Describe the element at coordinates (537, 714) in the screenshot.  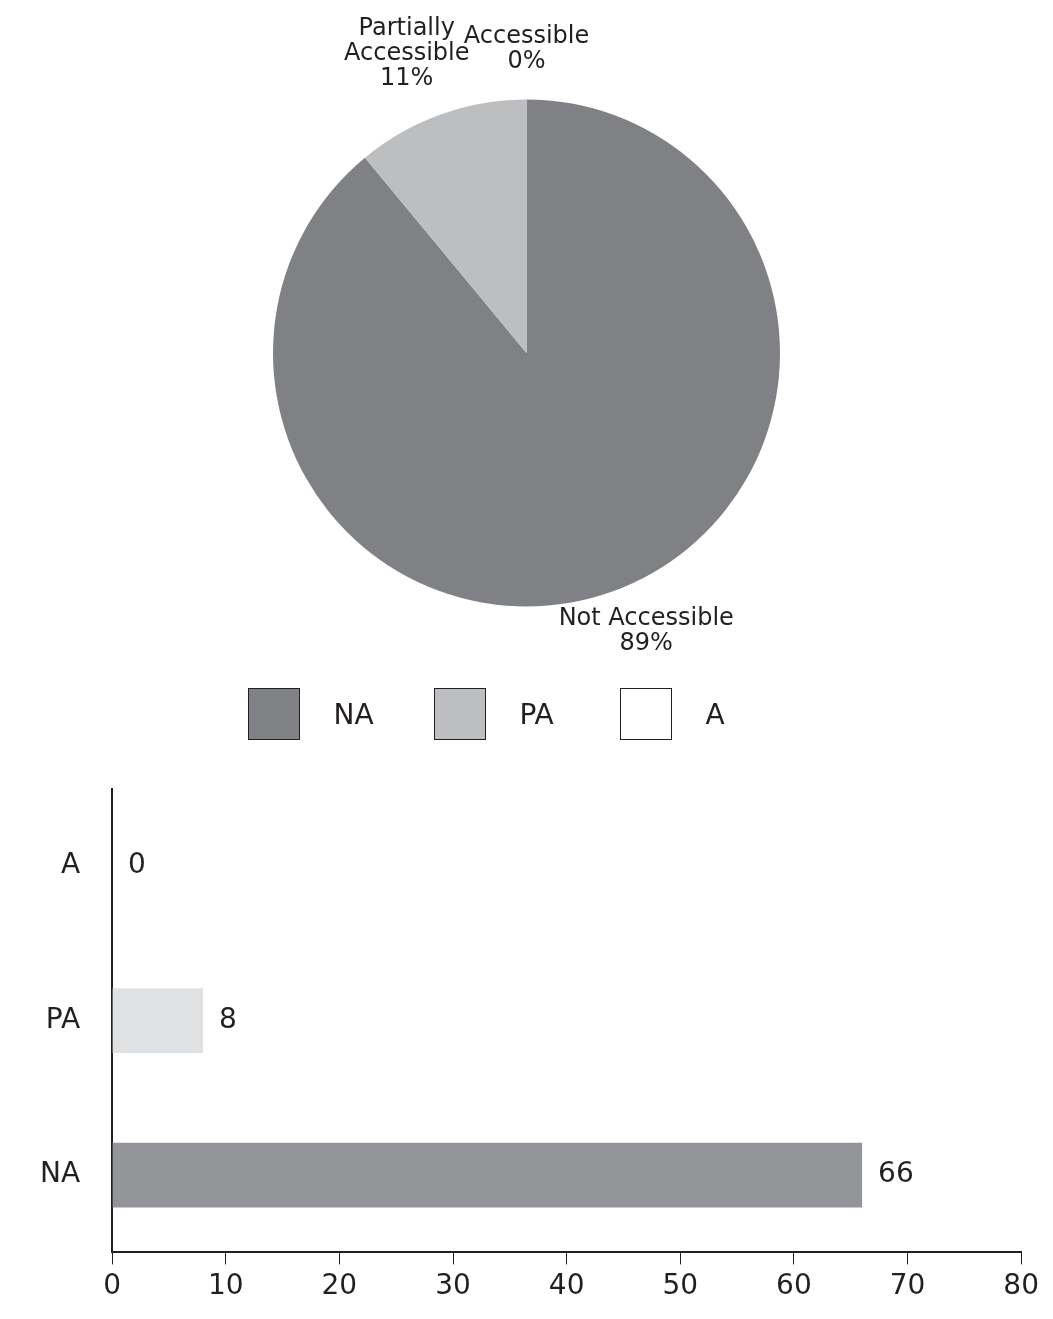
I see `legend-label: PA` at that location.